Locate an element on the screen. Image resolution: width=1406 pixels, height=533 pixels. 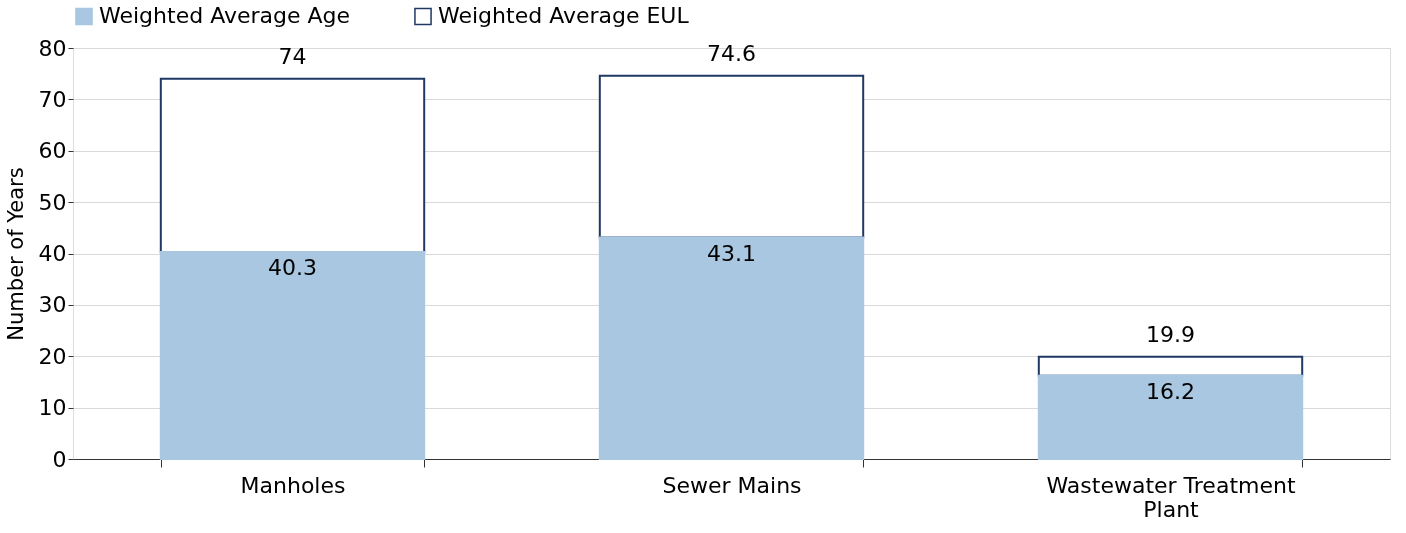
x-tick-label: Wastewater Treatment Plant is located at coordinates (1171, 497).